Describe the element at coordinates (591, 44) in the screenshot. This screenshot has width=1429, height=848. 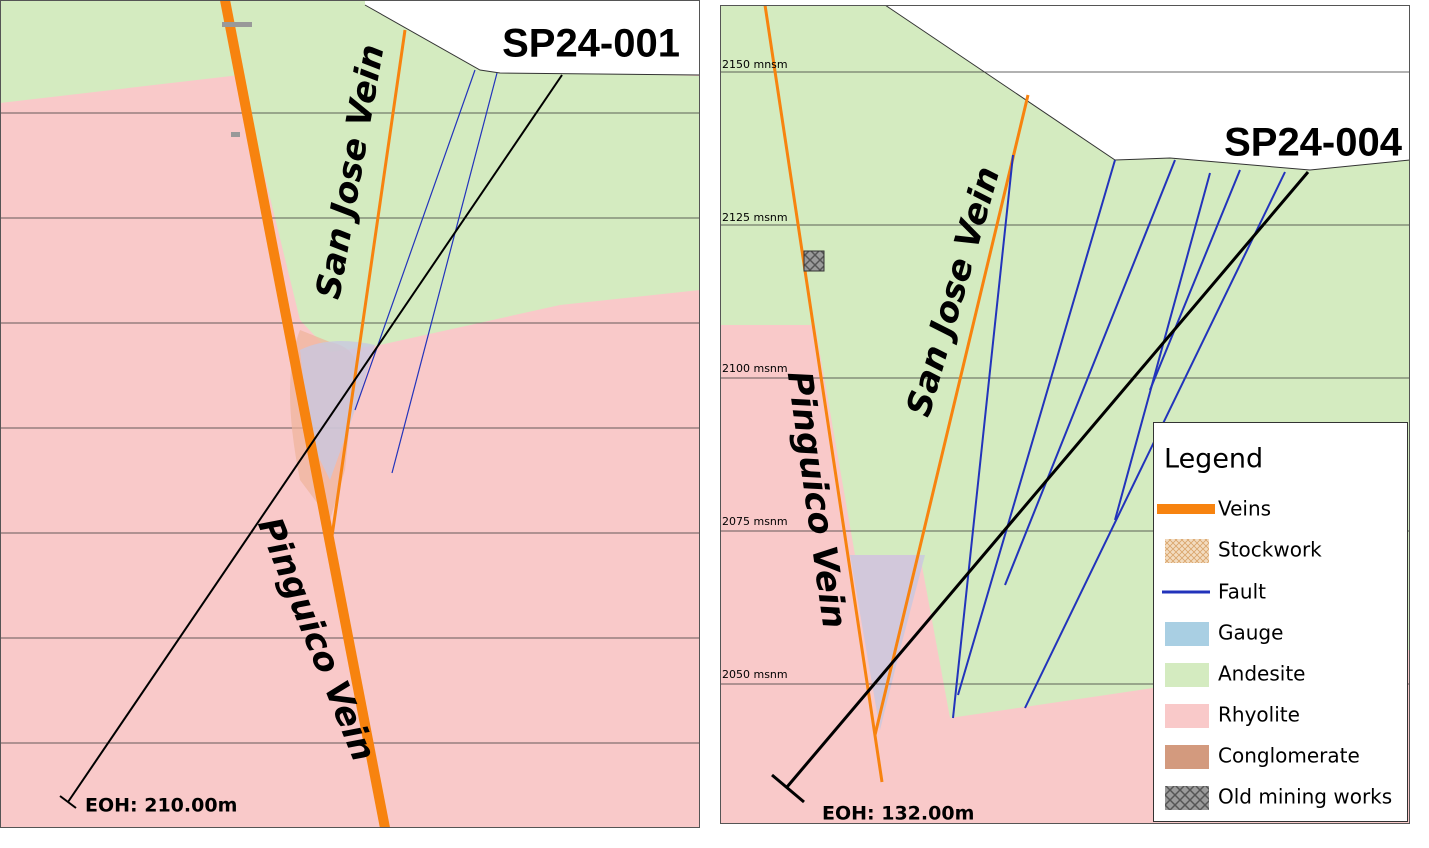
I see `hole-title: SP24-001` at that location.